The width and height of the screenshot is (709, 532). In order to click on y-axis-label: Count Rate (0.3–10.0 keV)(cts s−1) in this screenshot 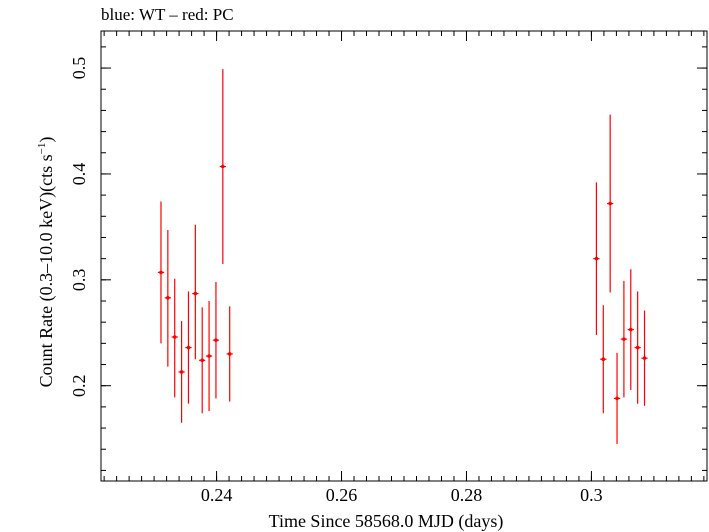, I will do `click(46, 262)`.